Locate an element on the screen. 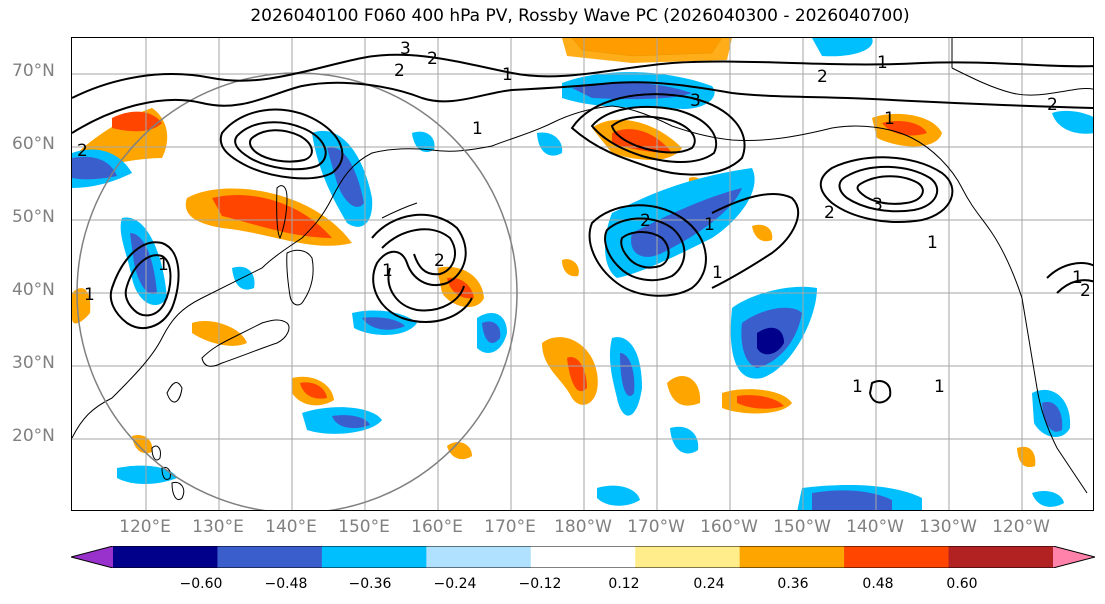  colorbar-tick: −0.48 is located at coordinates (286, 584).